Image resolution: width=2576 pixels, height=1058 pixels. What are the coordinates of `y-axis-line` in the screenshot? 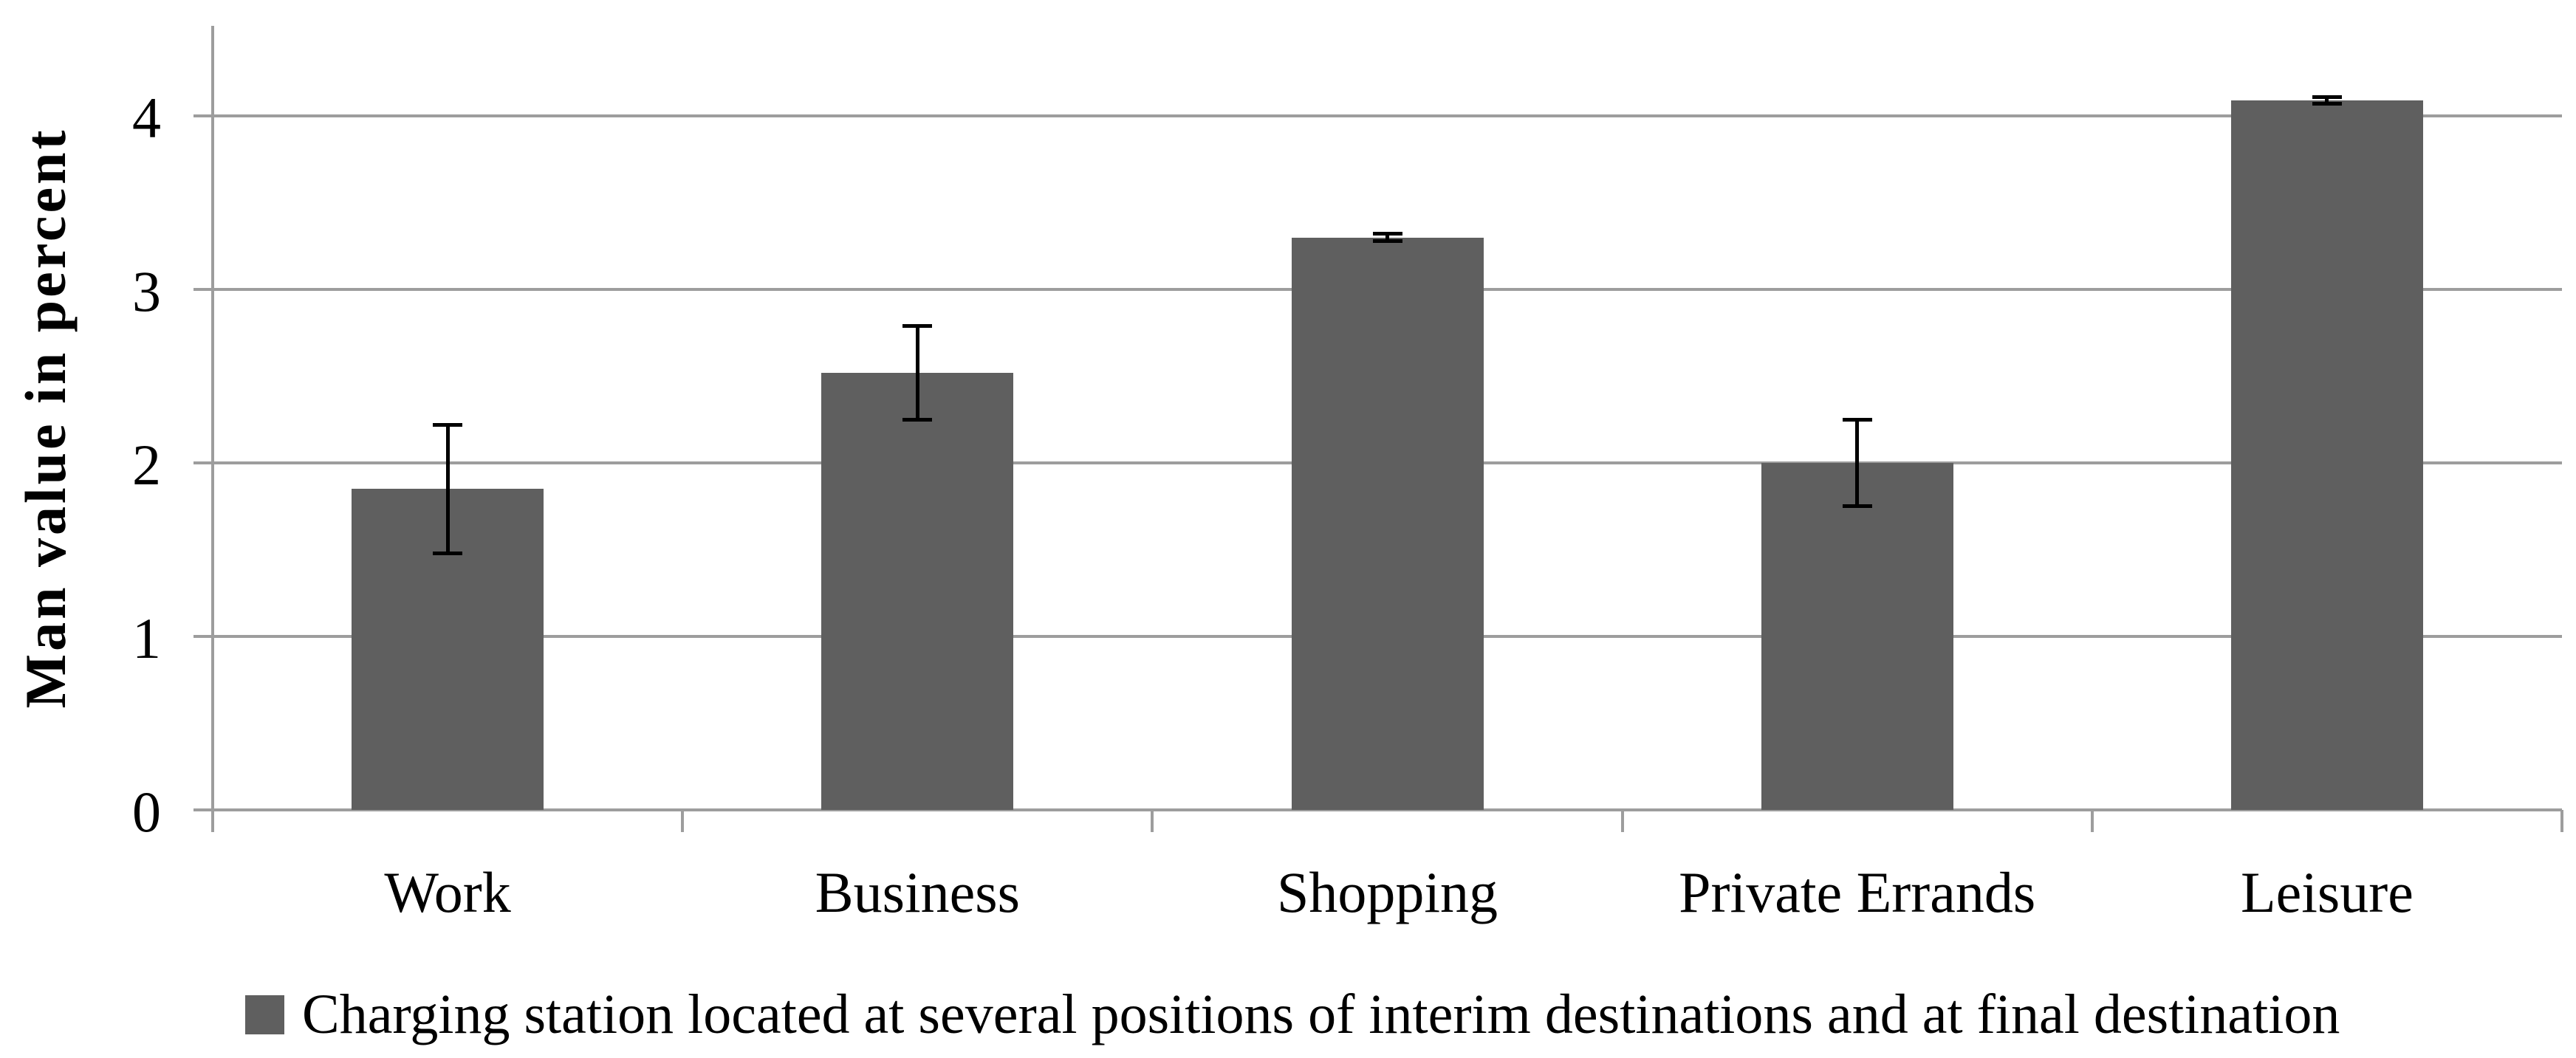 It's located at (212, 429).